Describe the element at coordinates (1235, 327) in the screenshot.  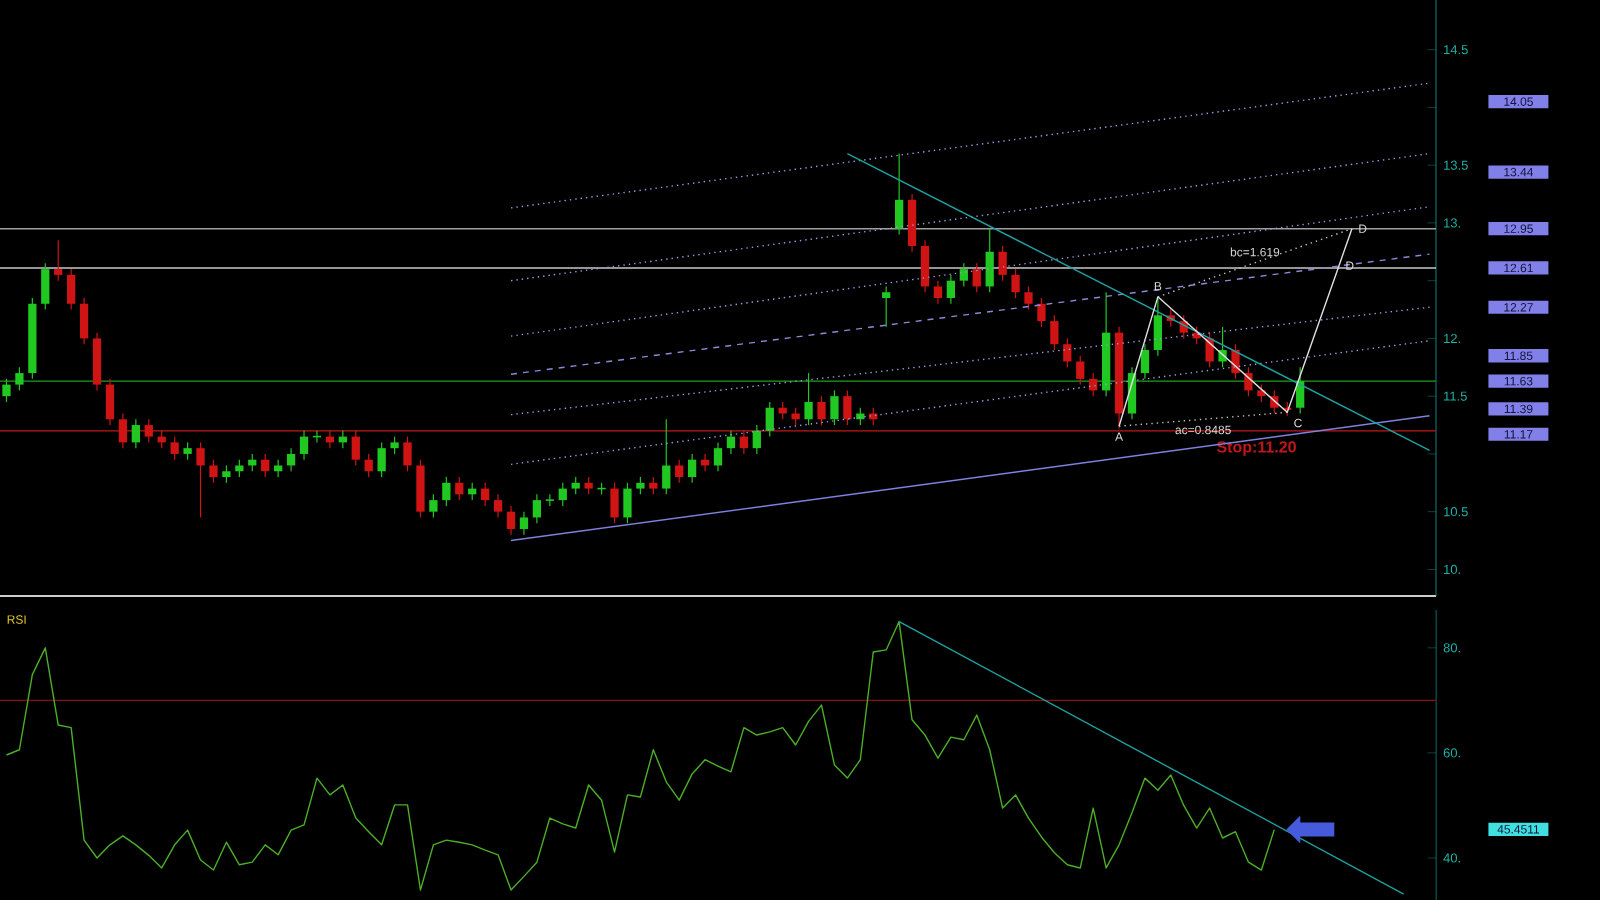
I see `line-series` at that location.